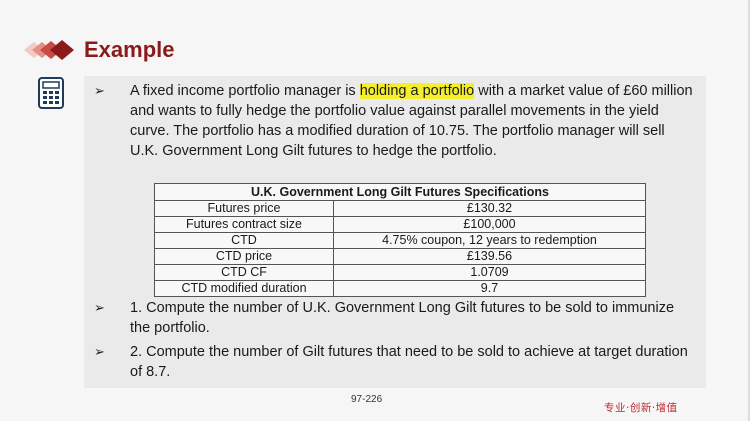 The height and width of the screenshot is (421, 750). I want to click on row-label: CTD modified duration, so click(244, 288).